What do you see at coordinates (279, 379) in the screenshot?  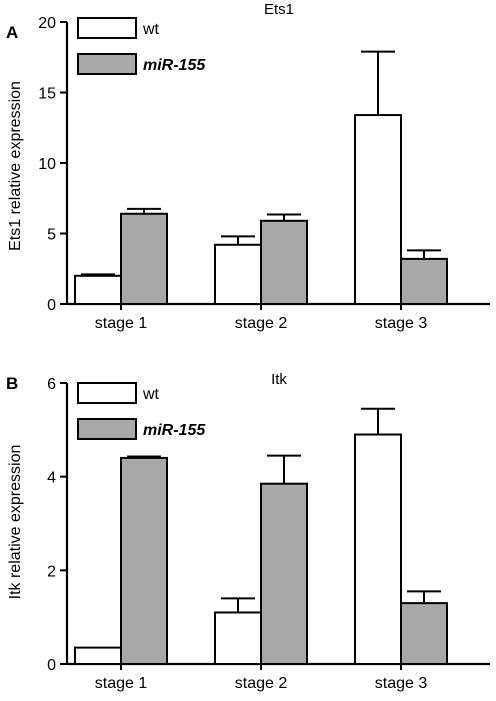 I see `chart-title: Itk` at bounding box center [279, 379].